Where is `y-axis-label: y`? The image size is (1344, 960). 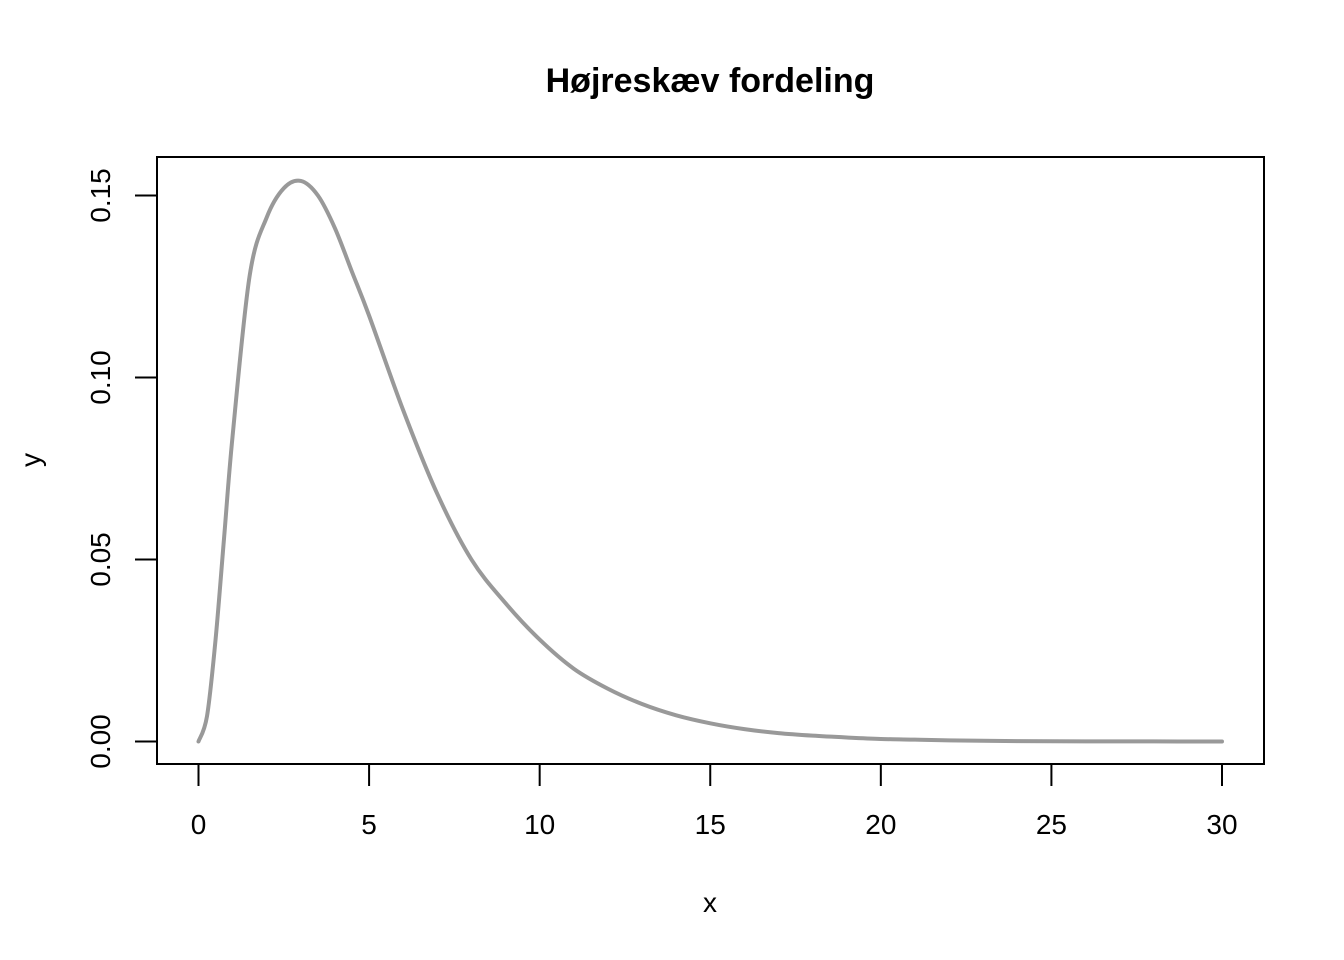 y-axis-label: y is located at coordinates (30, 460).